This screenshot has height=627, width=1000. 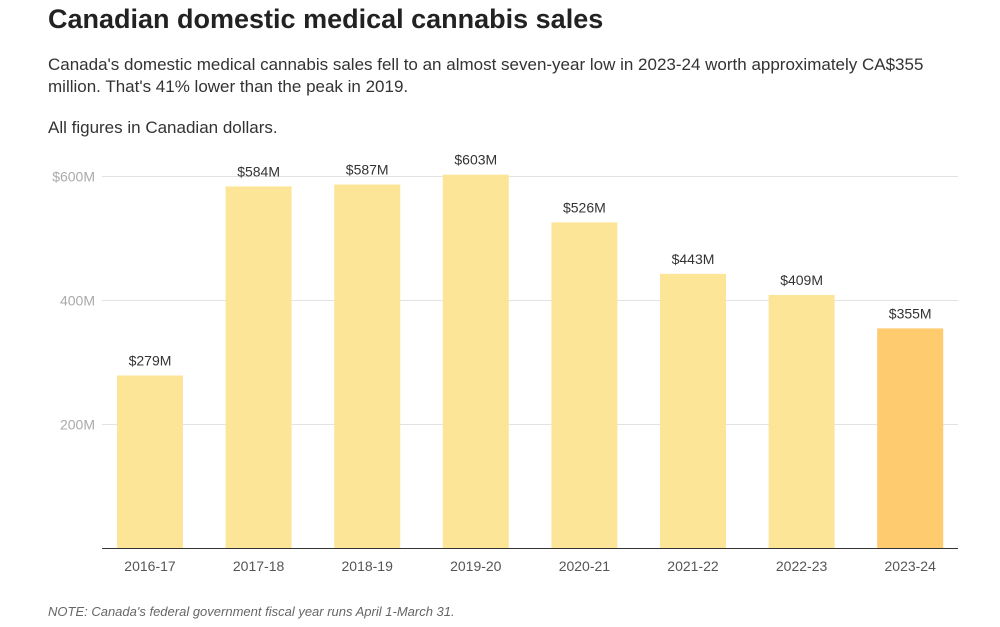 What do you see at coordinates (73, 177) in the screenshot?
I see `y-tick-label: $600M` at bounding box center [73, 177].